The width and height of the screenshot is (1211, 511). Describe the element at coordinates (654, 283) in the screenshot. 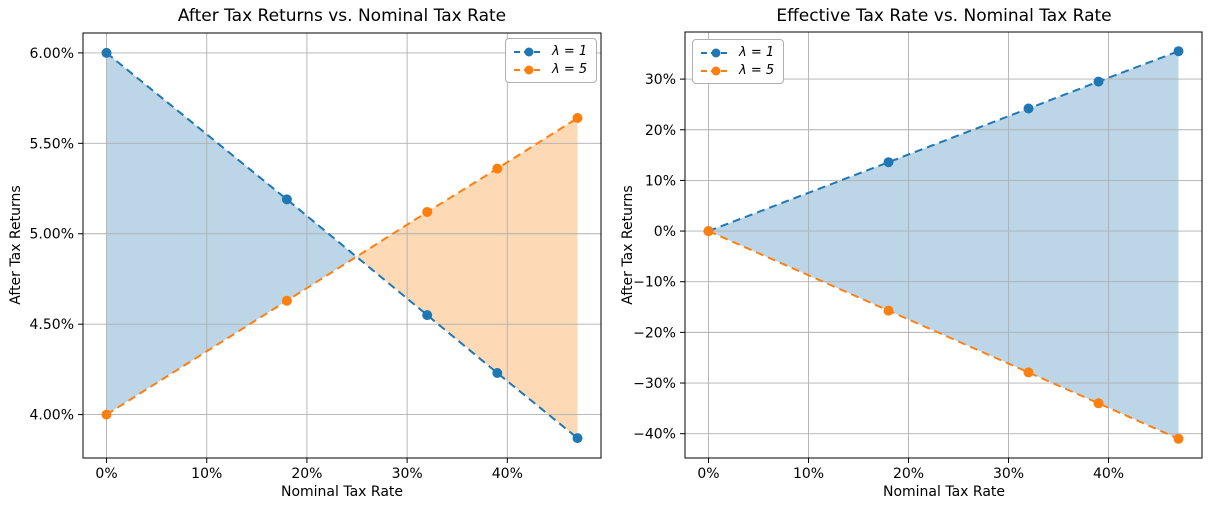

I see `y-tick-label: −10%` at that location.